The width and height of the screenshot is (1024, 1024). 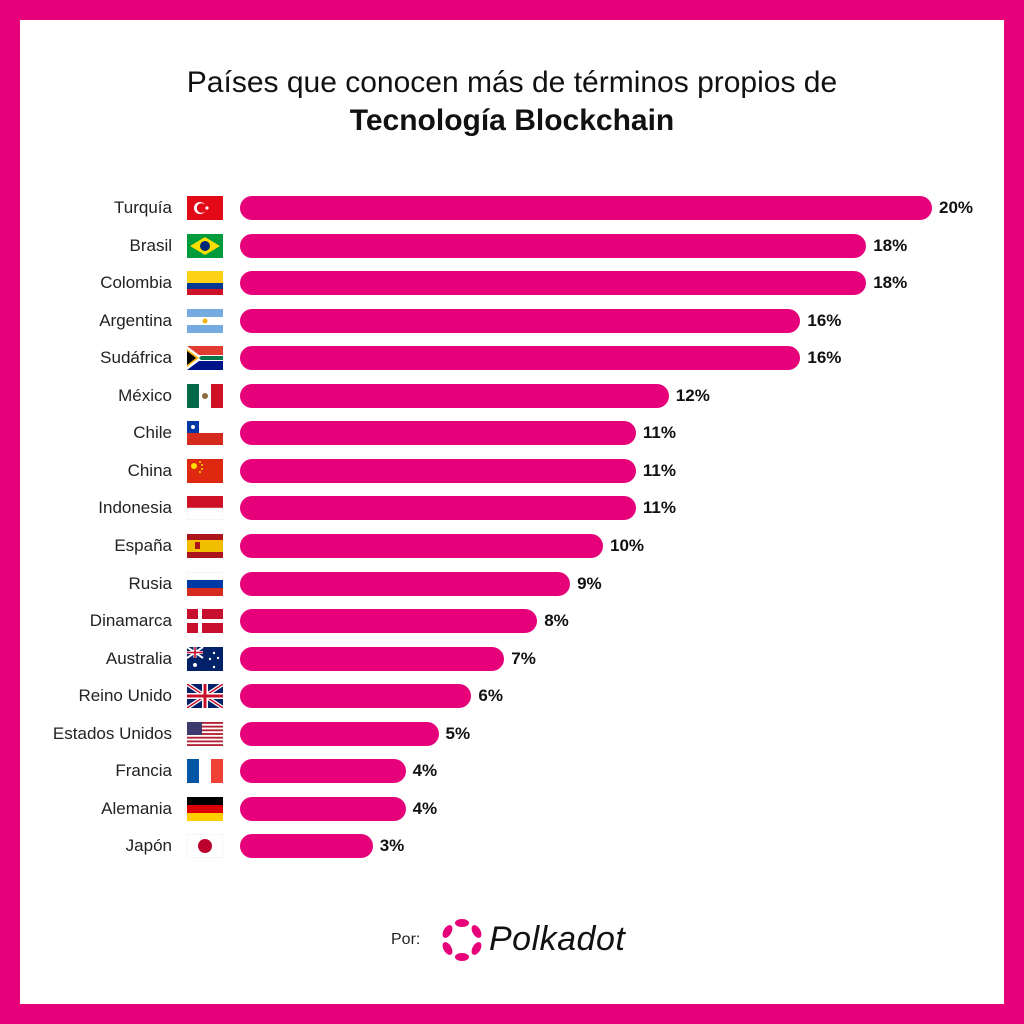 What do you see at coordinates (205, 545) in the screenshot?
I see `flag-es-icon` at bounding box center [205, 545].